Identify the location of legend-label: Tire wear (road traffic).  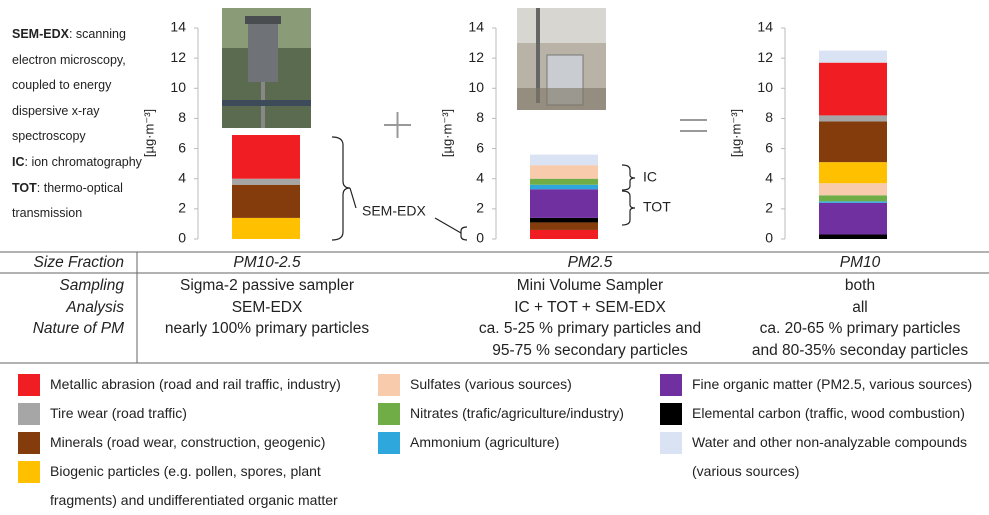
(118, 413).